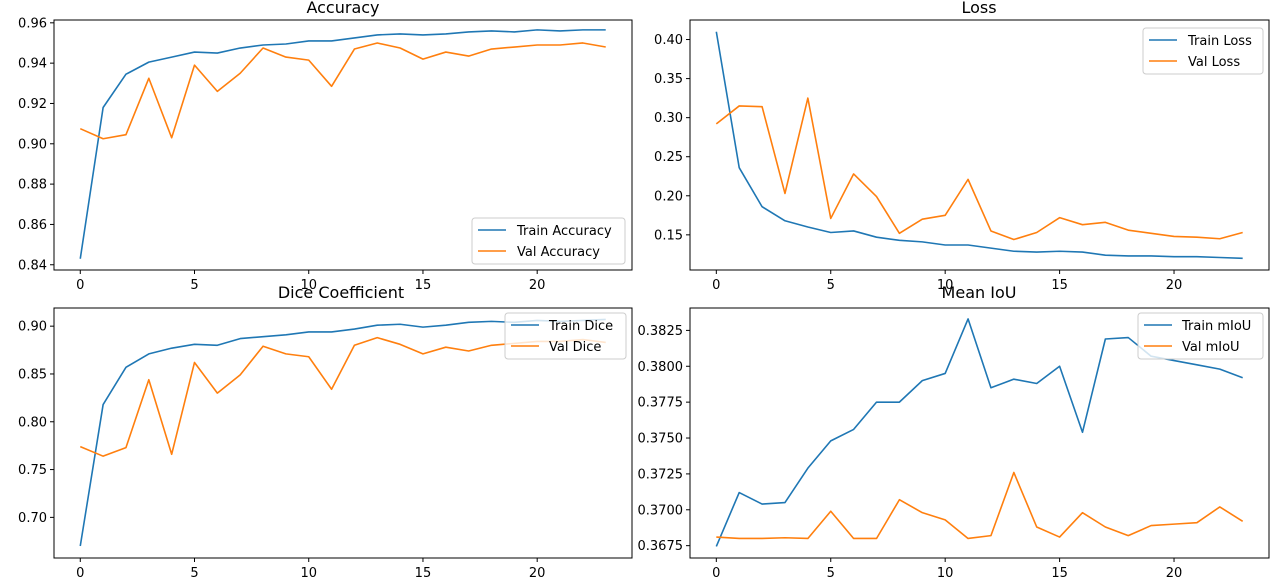 Image resolution: width=1282 pixels, height=579 pixels. I want to click on accuracy-legend-train-label: Train Accuracy, so click(564, 231).